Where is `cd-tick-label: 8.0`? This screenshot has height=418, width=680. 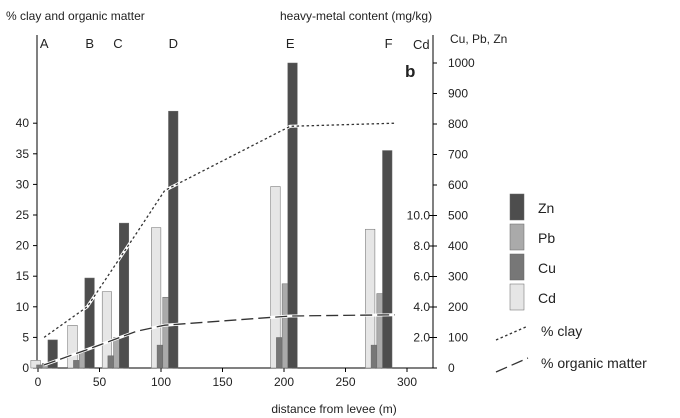
cd-tick-label: 8.0 is located at coordinates (421, 246).